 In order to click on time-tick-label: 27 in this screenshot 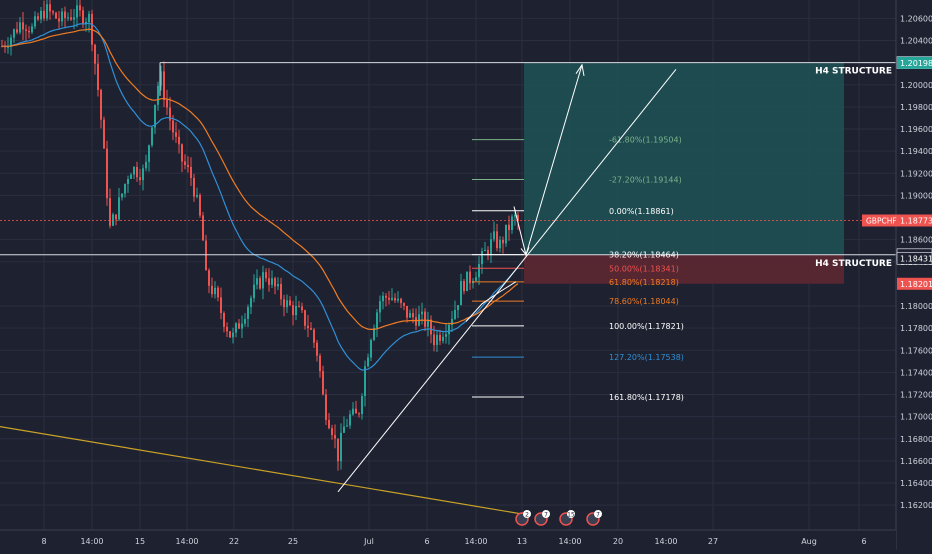, I will do `click(713, 541)`.